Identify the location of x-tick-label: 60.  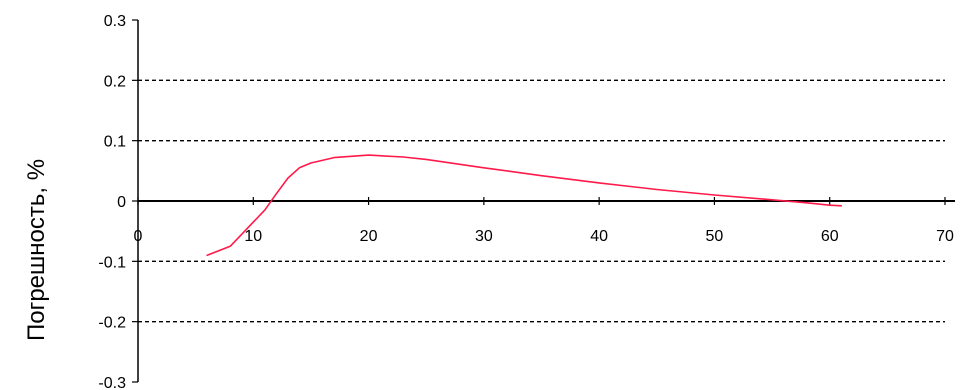
(830, 236).